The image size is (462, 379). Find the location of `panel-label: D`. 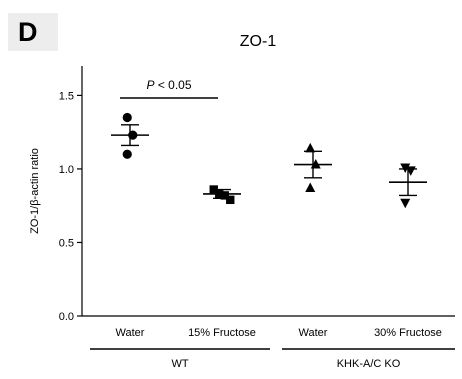

panel-label: D is located at coordinates (28, 32).